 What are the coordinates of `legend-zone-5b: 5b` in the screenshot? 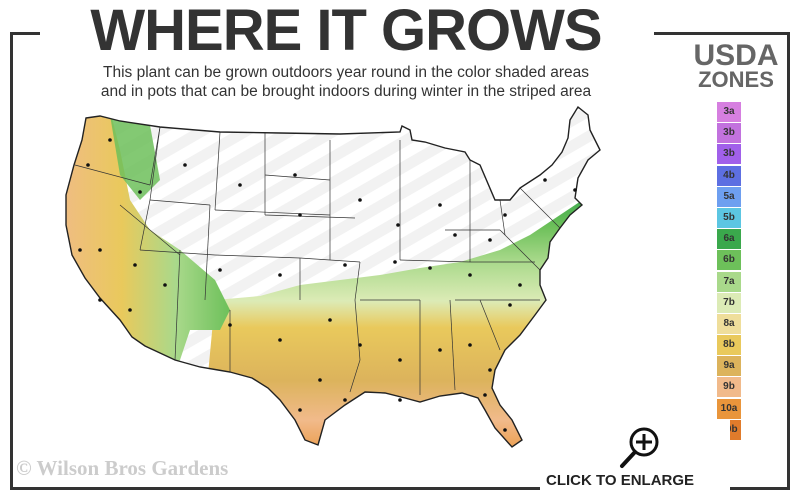 It's located at (729, 217).